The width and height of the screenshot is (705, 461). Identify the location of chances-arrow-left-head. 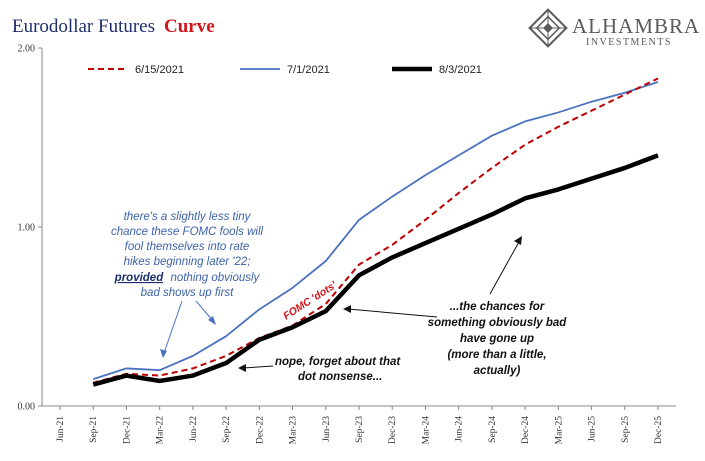
(347, 309).